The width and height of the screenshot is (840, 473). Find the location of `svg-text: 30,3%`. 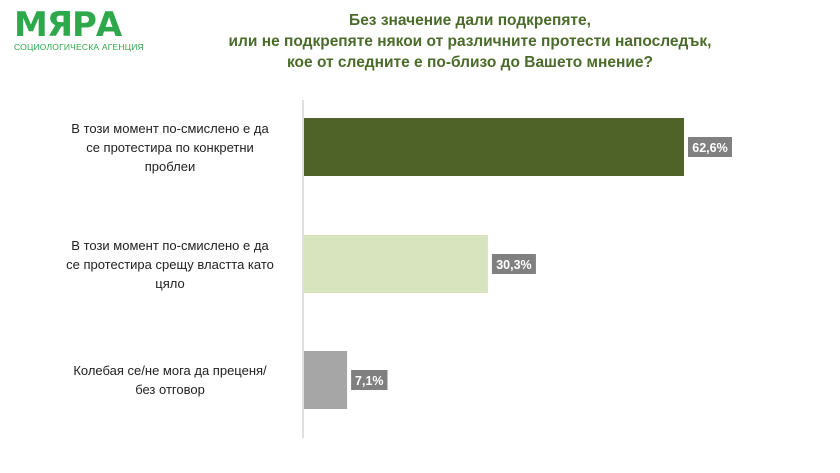

svg-text: 30,3% is located at coordinates (513, 265).